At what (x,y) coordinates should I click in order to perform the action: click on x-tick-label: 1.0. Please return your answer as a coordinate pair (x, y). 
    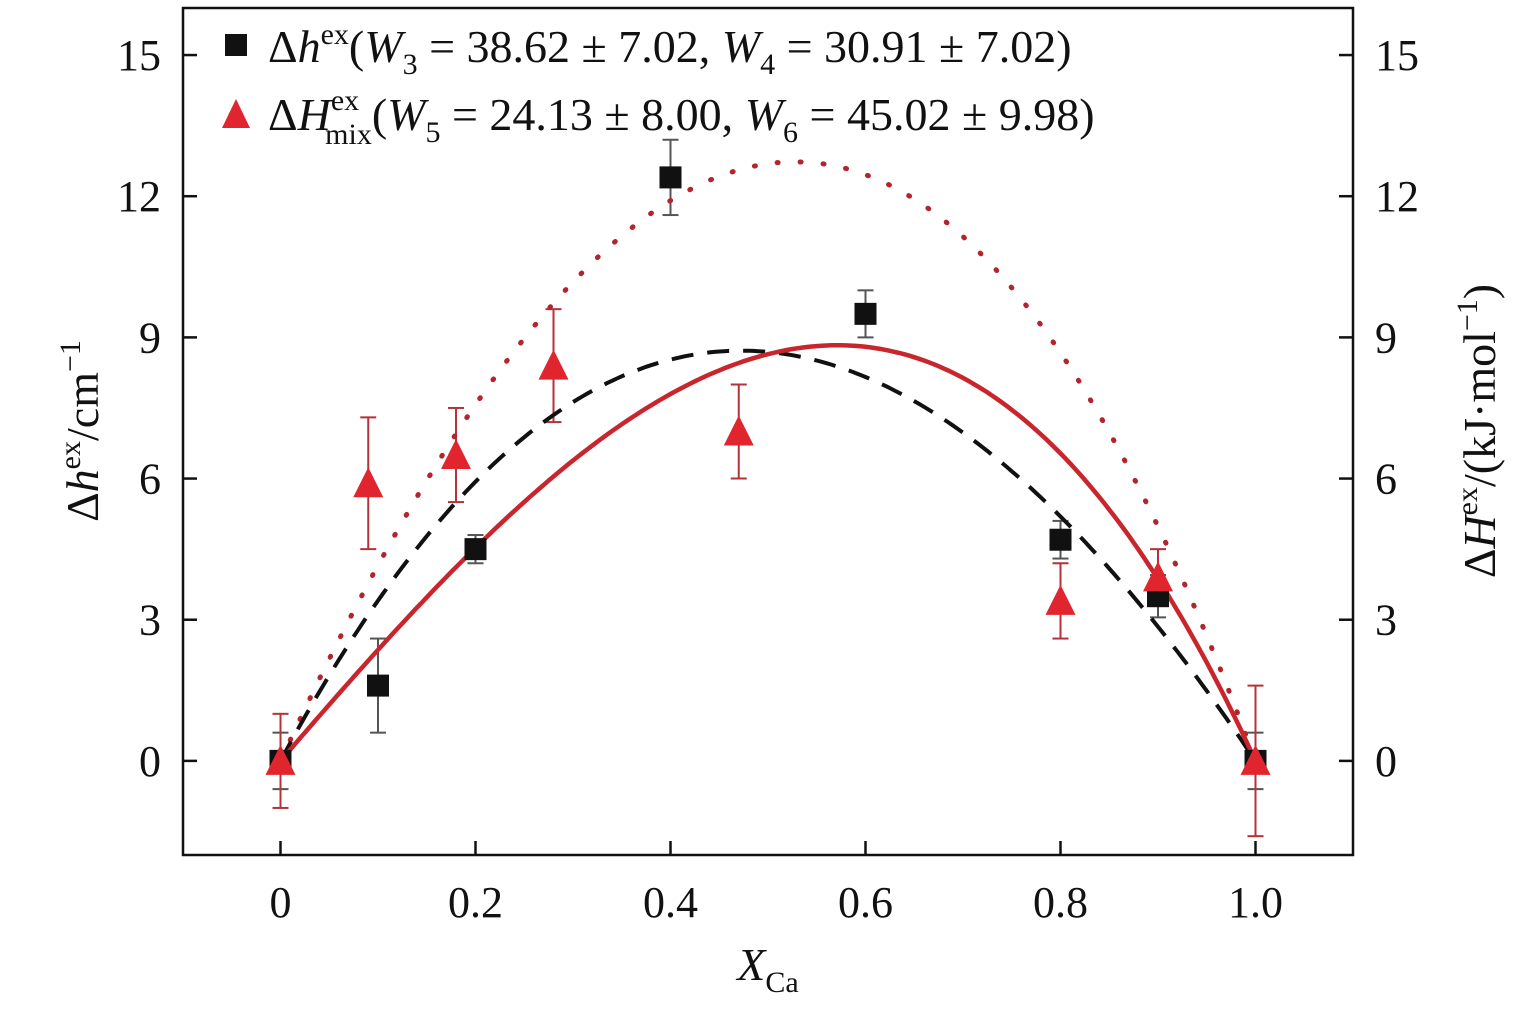
    Looking at the image, I should click on (1255, 902).